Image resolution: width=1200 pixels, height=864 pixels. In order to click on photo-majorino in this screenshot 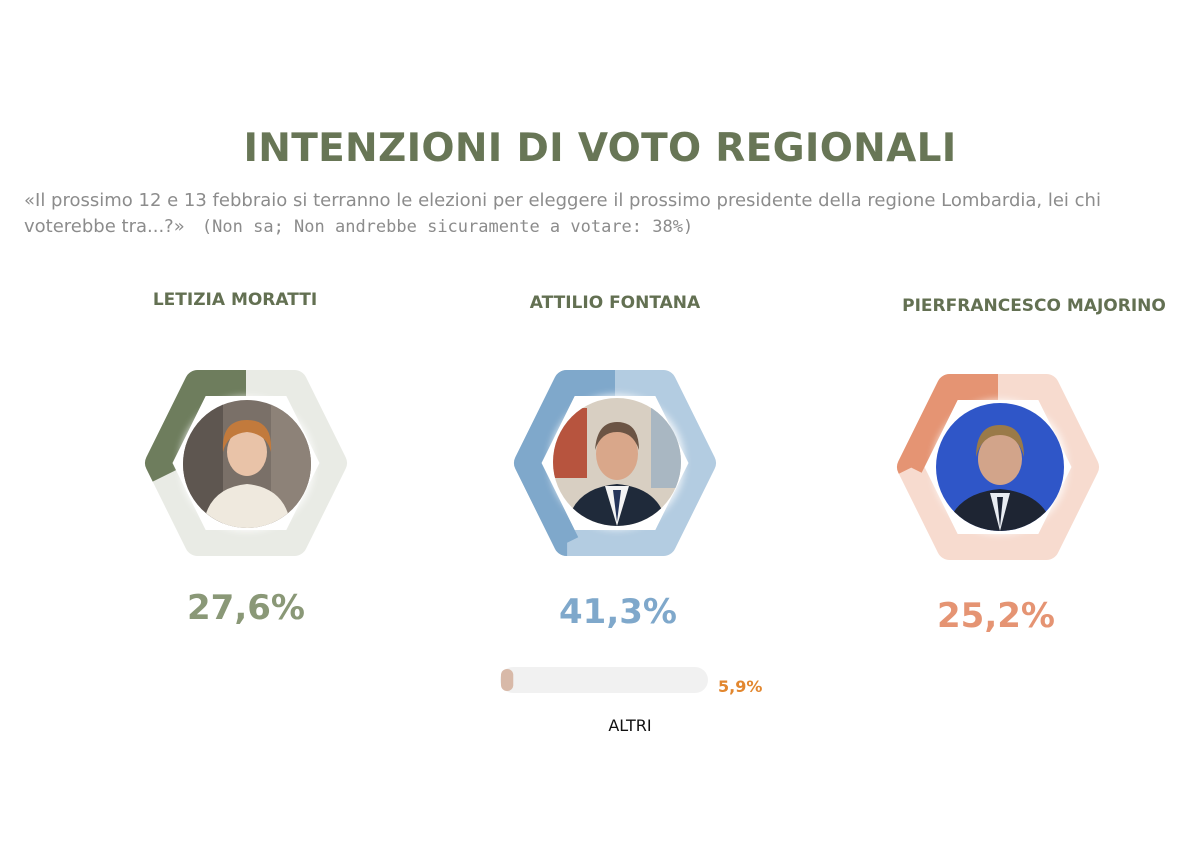, I will do `click(1000, 467)`.